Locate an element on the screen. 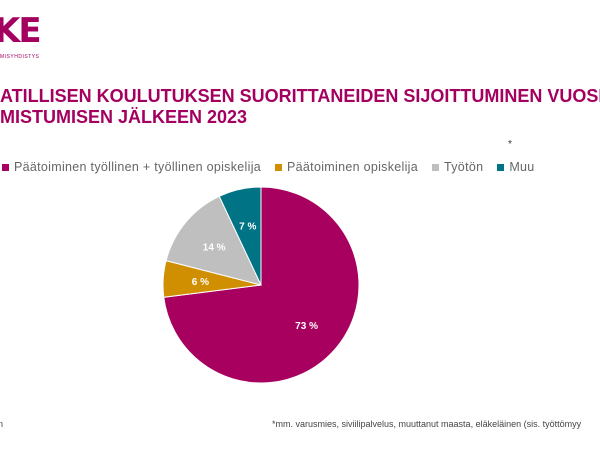 The image size is (600, 450). data-label: 73 % is located at coordinates (306, 326).